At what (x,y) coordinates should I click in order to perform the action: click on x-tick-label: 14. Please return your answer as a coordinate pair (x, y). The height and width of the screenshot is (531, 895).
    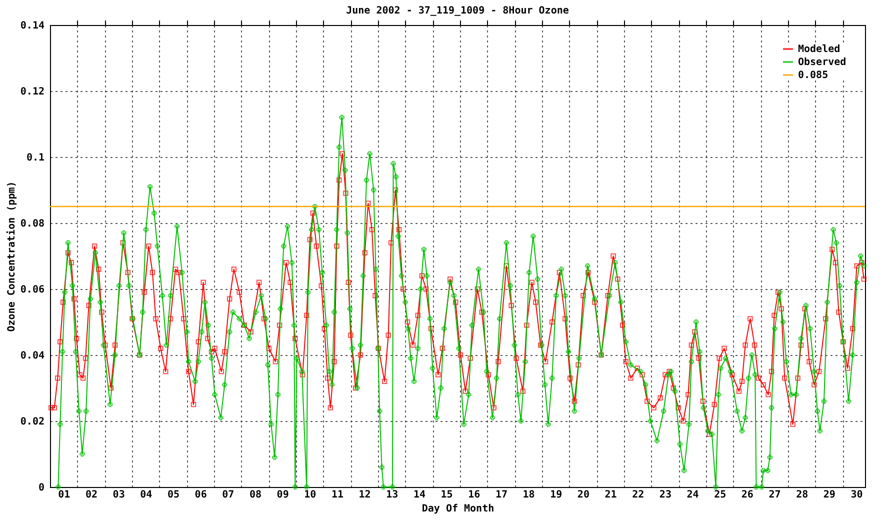
    Looking at the image, I should click on (419, 495).